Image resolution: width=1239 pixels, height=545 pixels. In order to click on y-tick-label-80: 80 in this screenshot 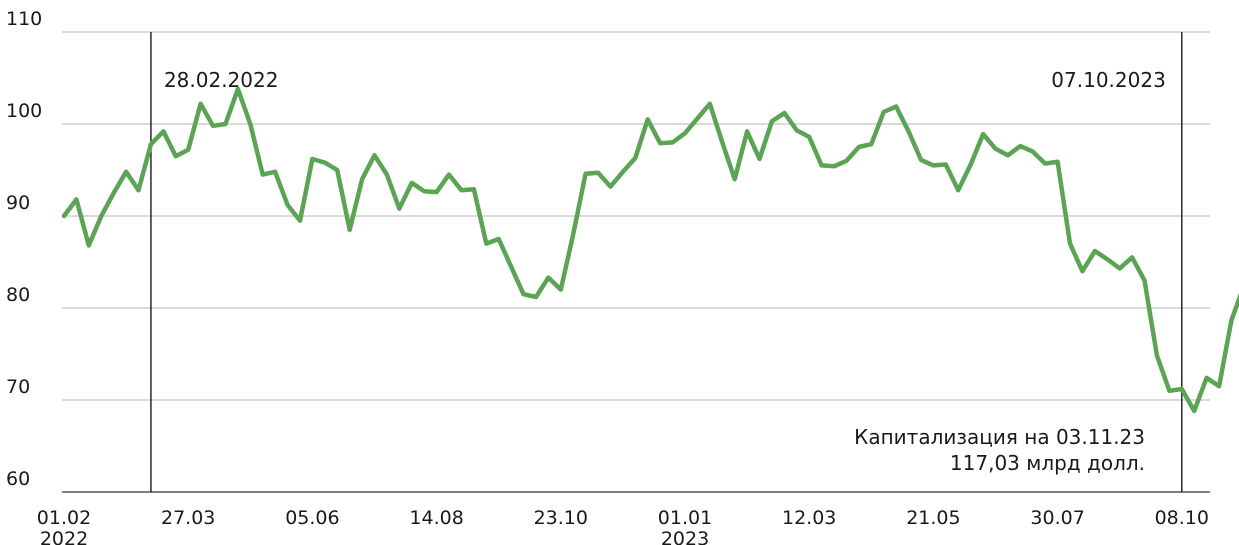, I will do `click(18, 295)`.